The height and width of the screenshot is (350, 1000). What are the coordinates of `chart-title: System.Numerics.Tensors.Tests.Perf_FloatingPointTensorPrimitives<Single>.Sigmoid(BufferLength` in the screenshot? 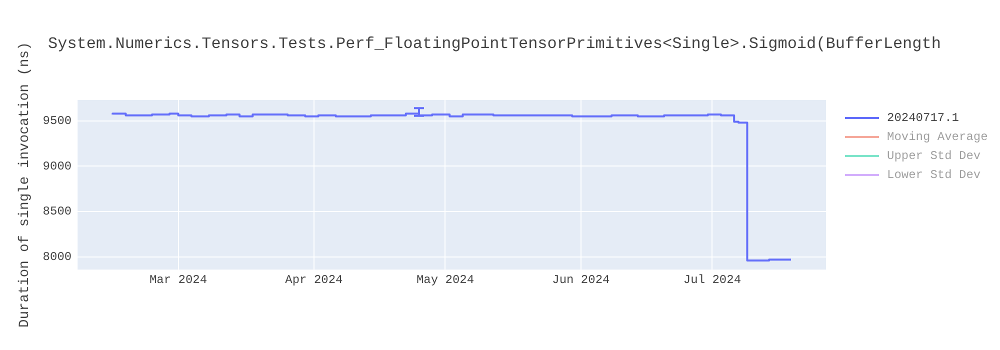 It's located at (494, 44).